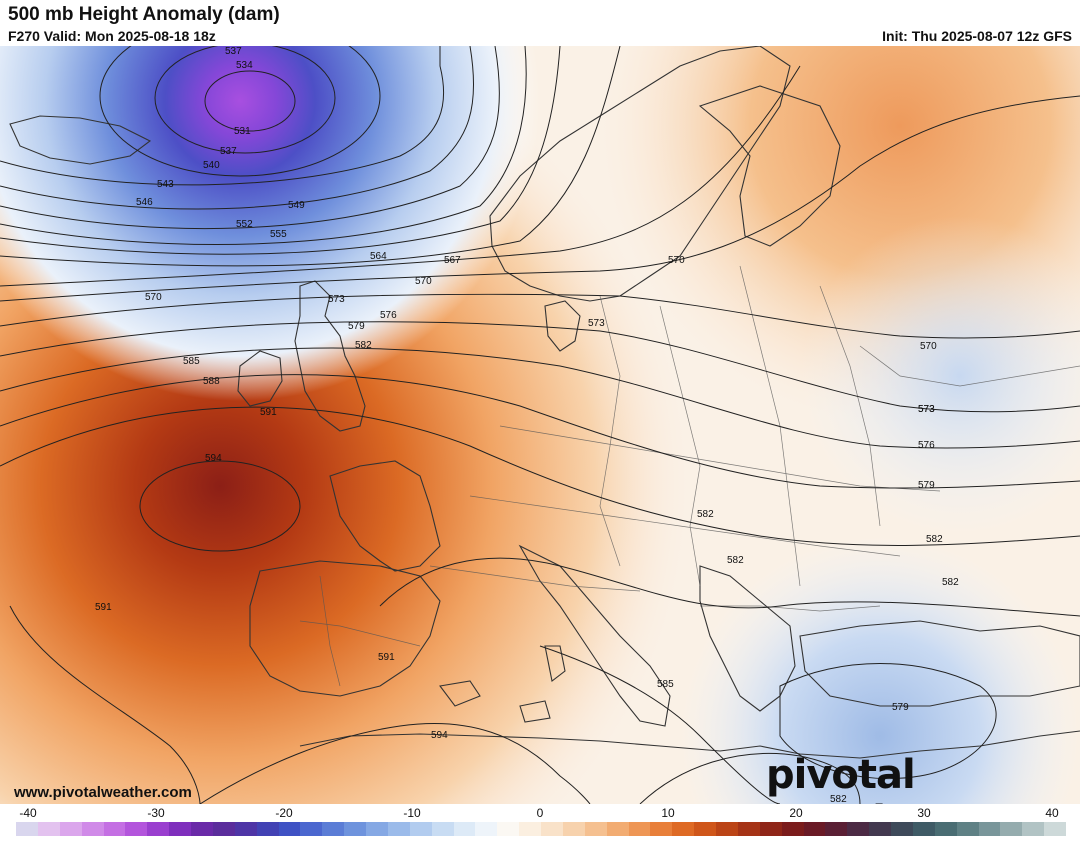 The width and height of the screenshot is (1080, 847). What do you see at coordinates (242, 131) in the screenshot?
I see `contour-label: 531` at bounding box center [242, 131].